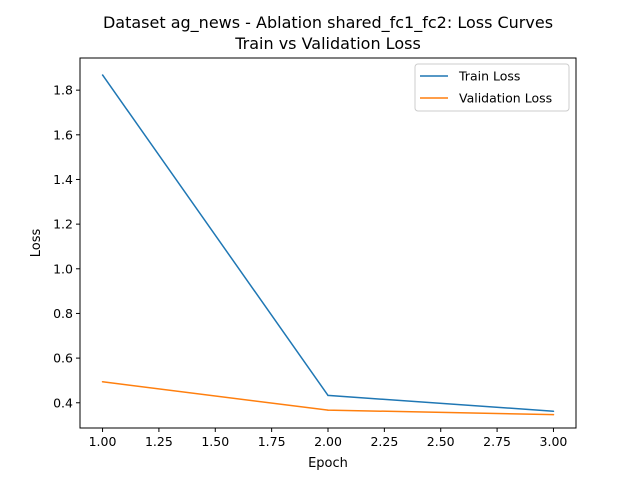  I want to click on x-axis-ticks: 1.00 1.25 1.50 1.75 2.00 2.25 2.50 2.75 3.00, so click(328, 438).